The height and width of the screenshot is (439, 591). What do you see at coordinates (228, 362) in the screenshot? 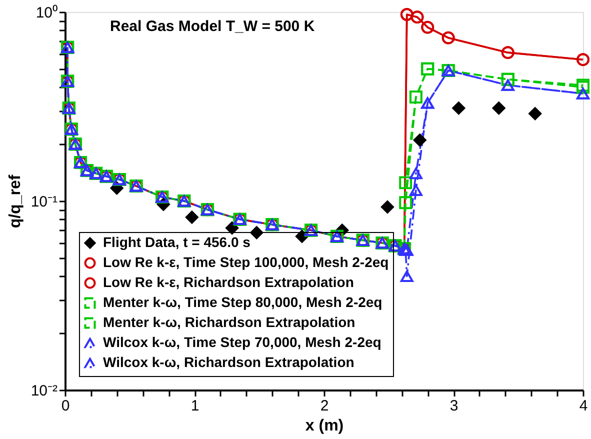
I see `legend-label: Wilcox k-ω, Richardson Extrapolation` at bounding box center [228, 362].